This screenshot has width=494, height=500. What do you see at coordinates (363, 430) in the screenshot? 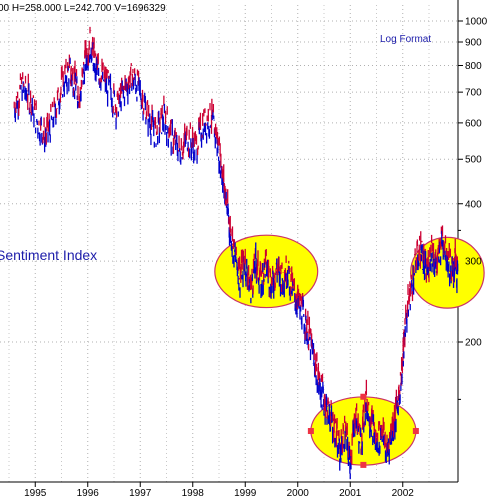
I see `handle-markers` at bounding box center [363, 430].